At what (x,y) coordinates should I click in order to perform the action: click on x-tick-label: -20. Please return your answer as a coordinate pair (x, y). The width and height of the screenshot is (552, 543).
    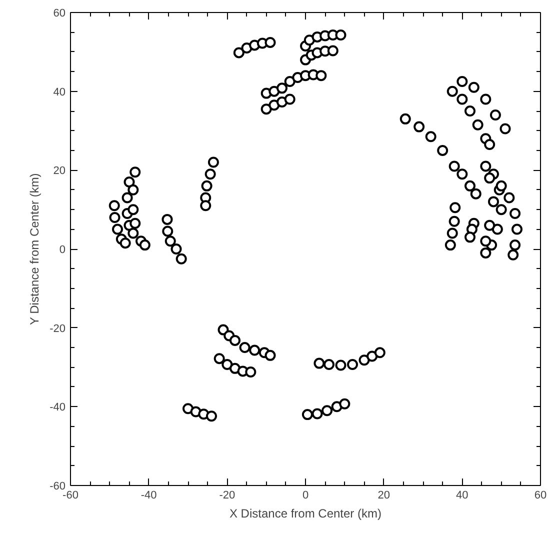
    Looking at the image, I should click on (227, 496).